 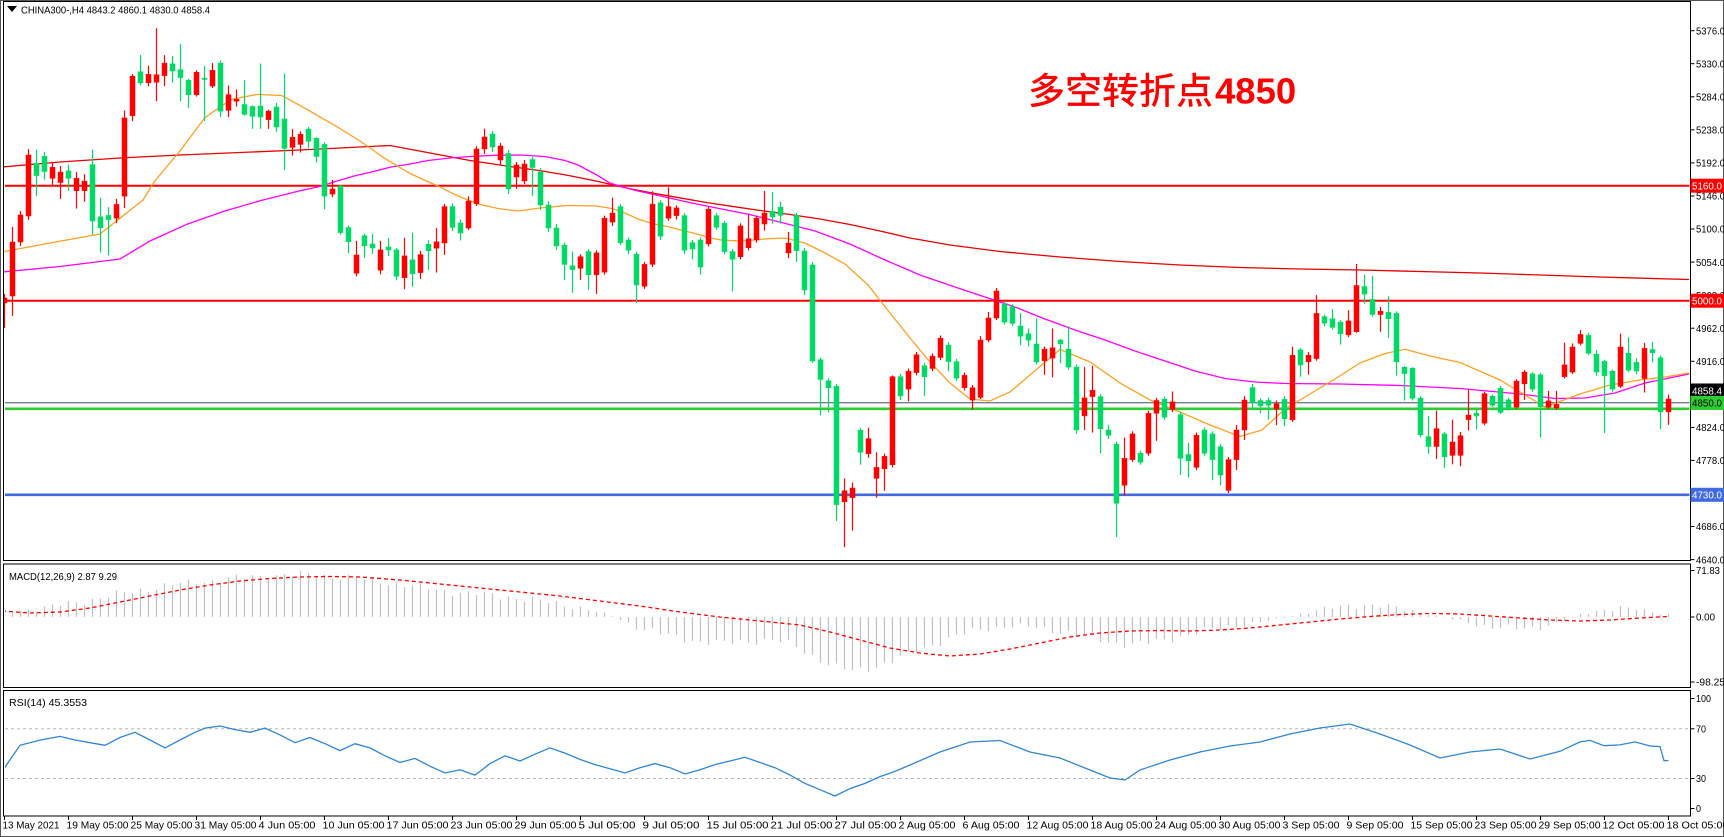 What do you see at coordinates (1708, 571) in the screenshot?
I see `svg-text: 71.83` at bounding box center [1708, 571].